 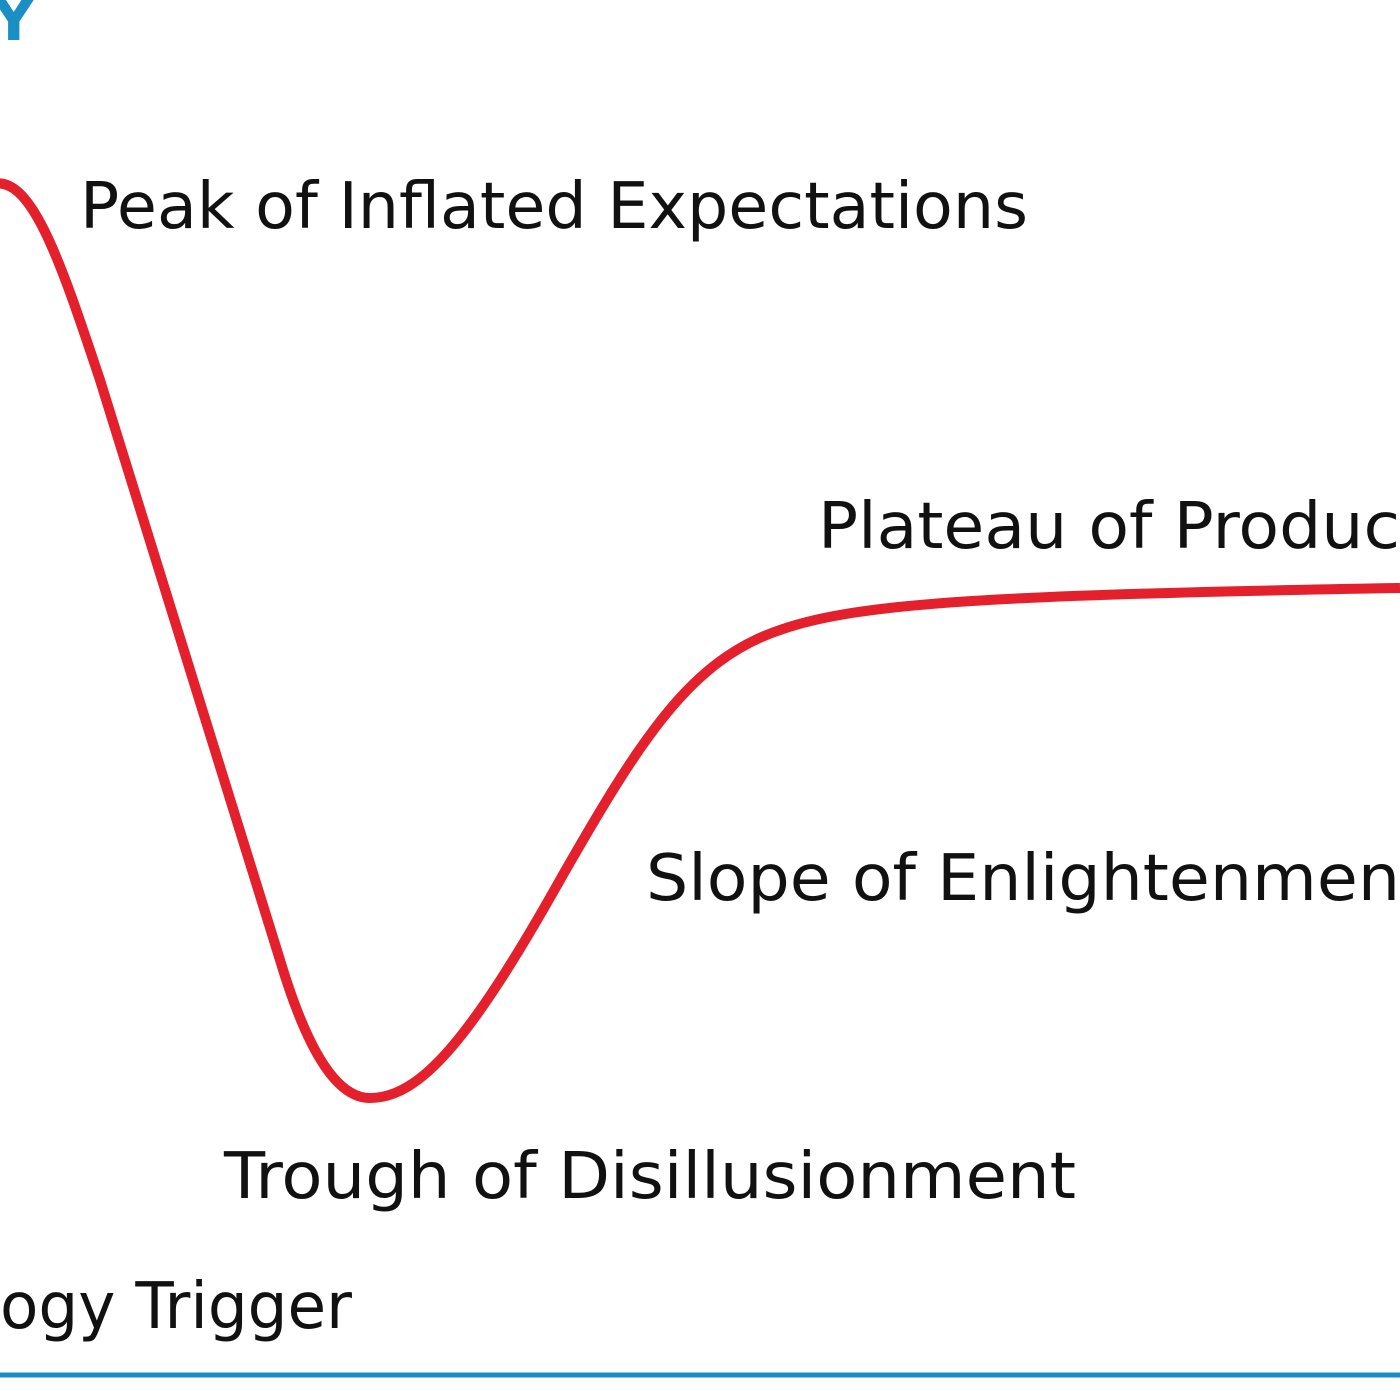 What do you see at coordinates (1109, 527) in the screenshot?
I see `plateau-label: Plateau of Produc` at bounding box center [1109, 527].